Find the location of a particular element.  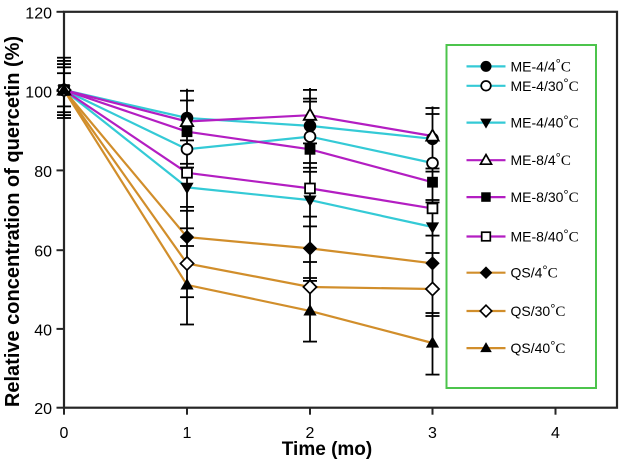

svg-text: 1 is located at coordinates (187, 433).